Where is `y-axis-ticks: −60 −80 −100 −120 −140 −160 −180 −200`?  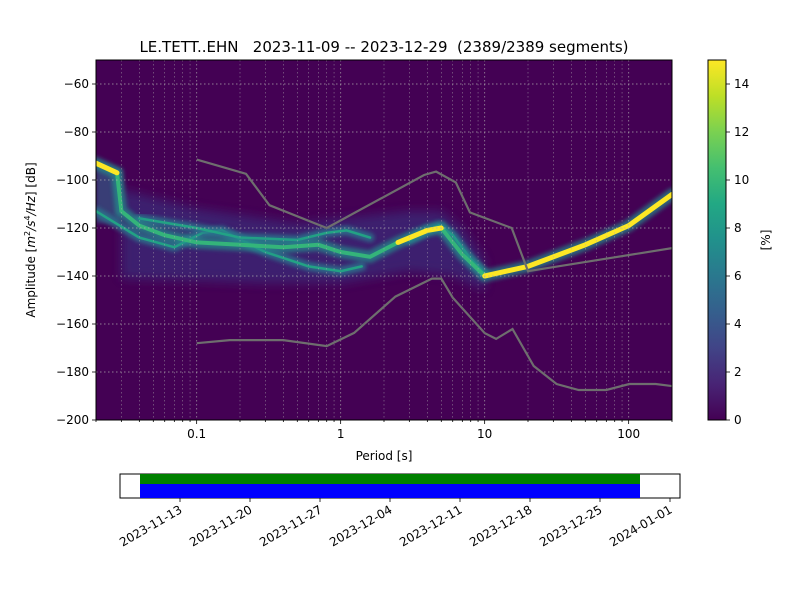 y-axis-ticks: −60 −80 −100 −120 −140 −160 −180 −200 is located at coordinates (76, 252).